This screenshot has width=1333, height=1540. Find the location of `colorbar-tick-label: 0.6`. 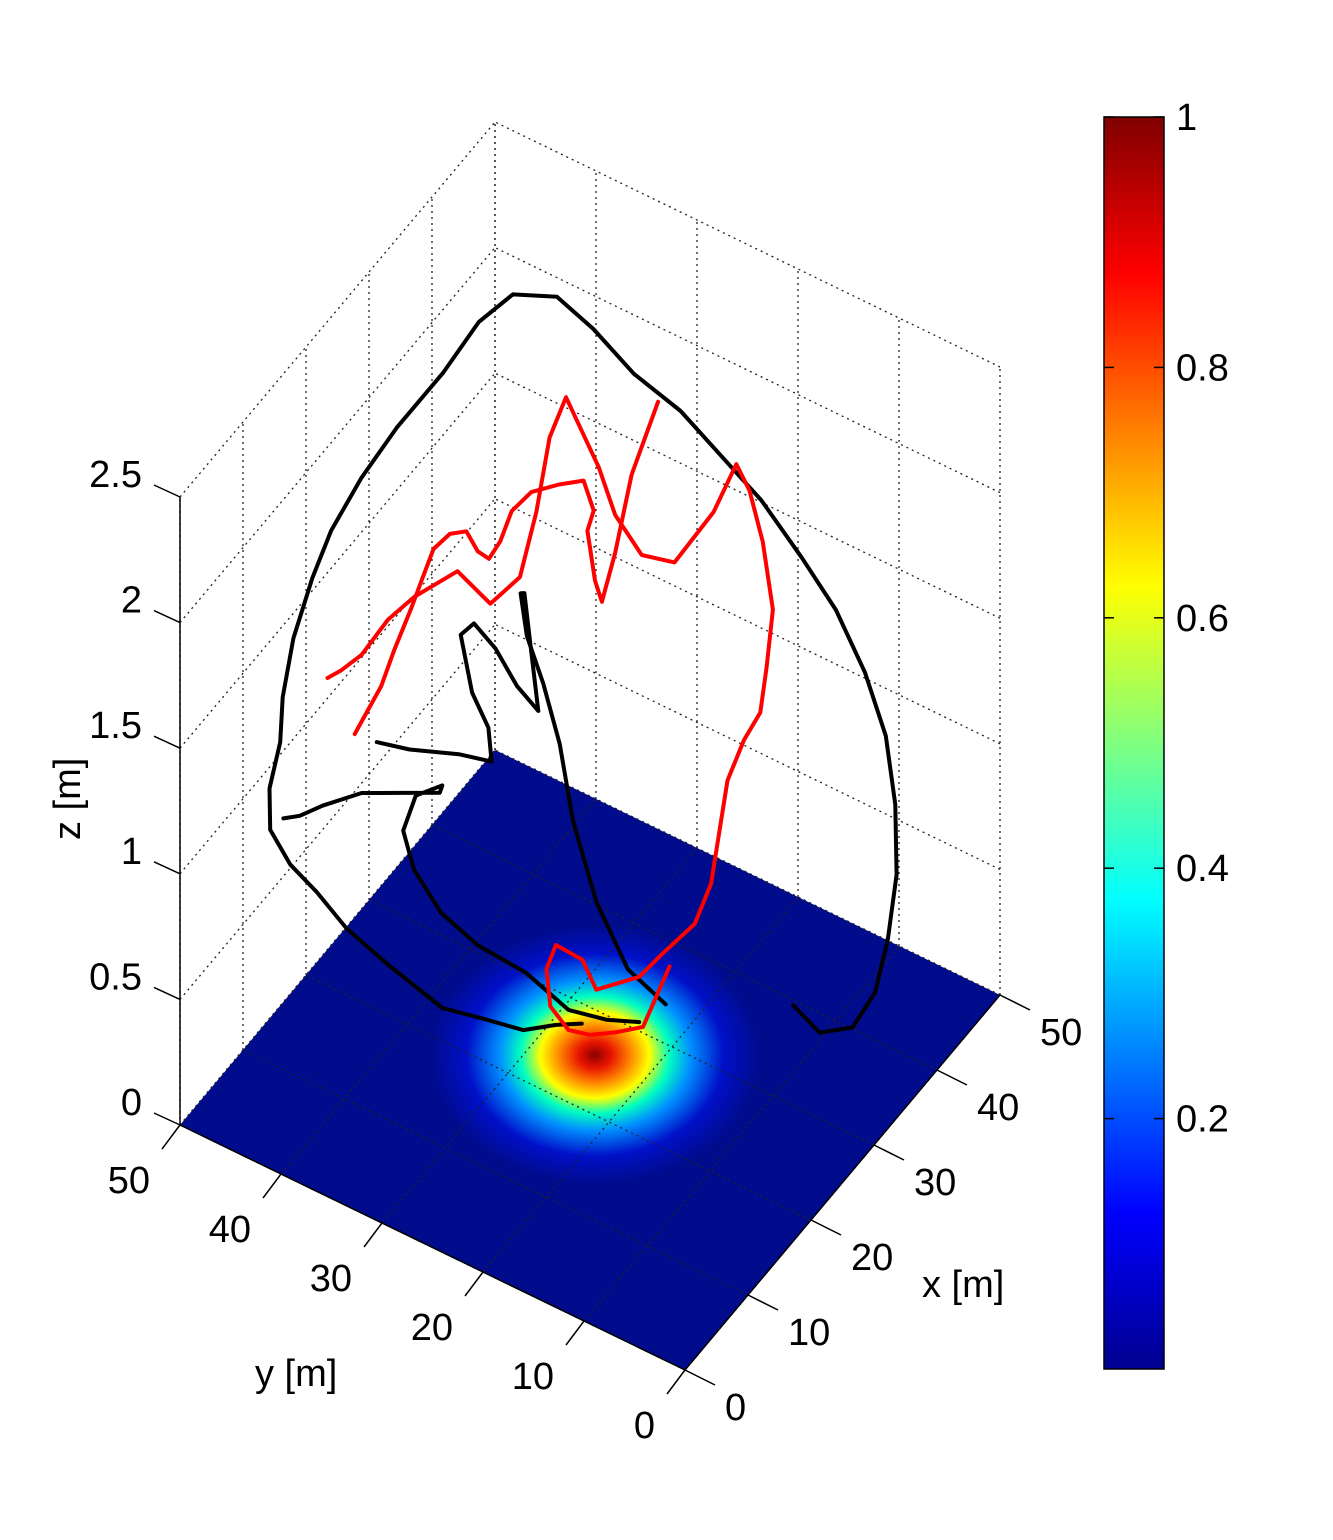

colorbar-tick-label: 0.6 is located at coordinates (1202, 619).